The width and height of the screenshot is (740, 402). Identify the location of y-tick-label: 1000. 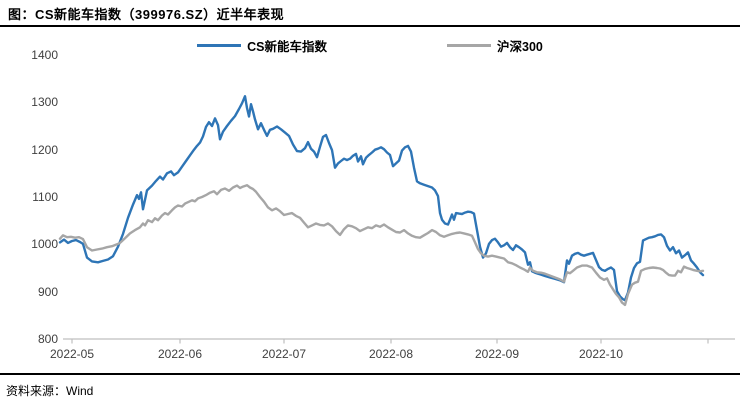
(44, 244).